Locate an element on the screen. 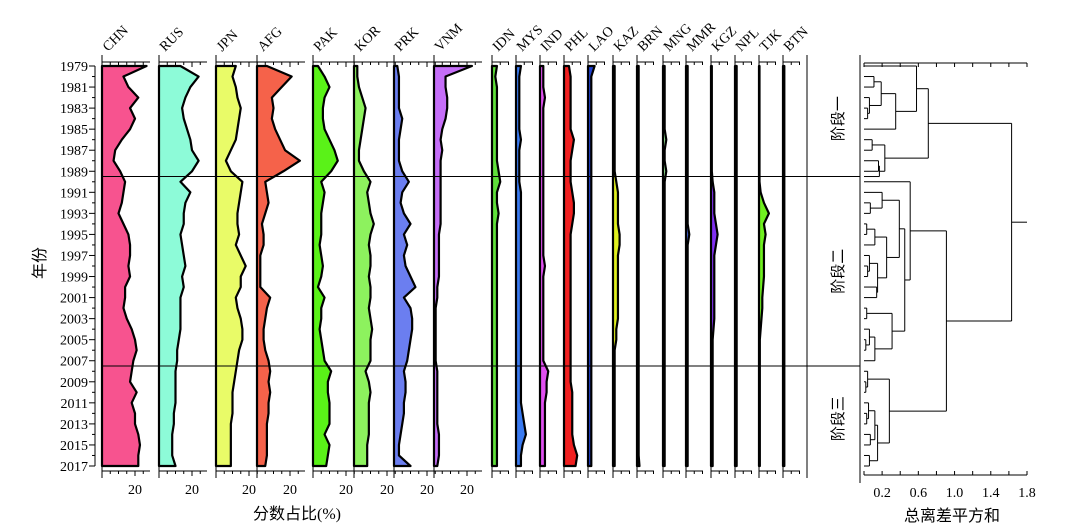 The image size is (1085, 529). area-brn is located at coordinates (638, 266).